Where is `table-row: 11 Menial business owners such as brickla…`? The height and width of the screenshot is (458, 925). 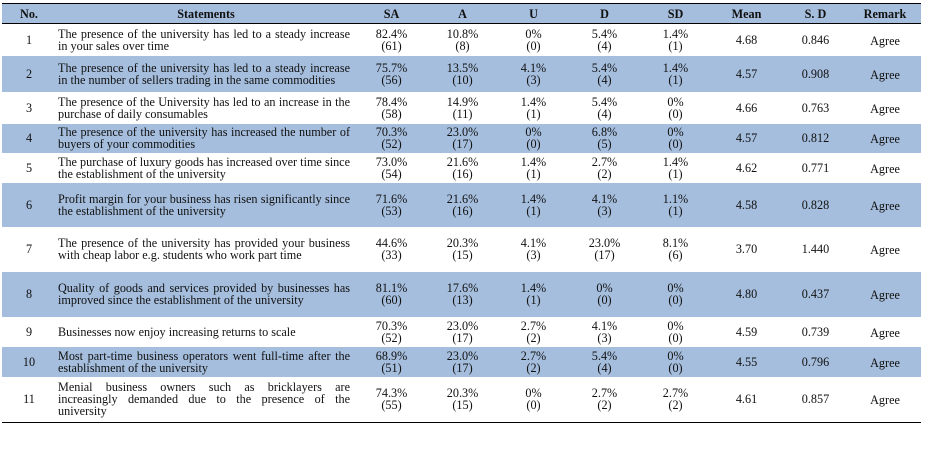 table-row: 11 Menial business owners such as brickla… is located at coordinates (461, 399).